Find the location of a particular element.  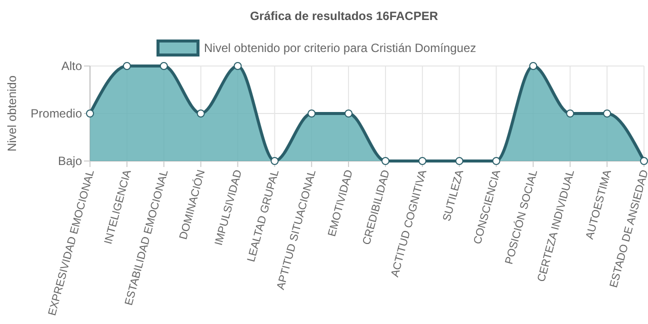

y-axis-title: Nivel obtenido is located at coordinates (12, 113).